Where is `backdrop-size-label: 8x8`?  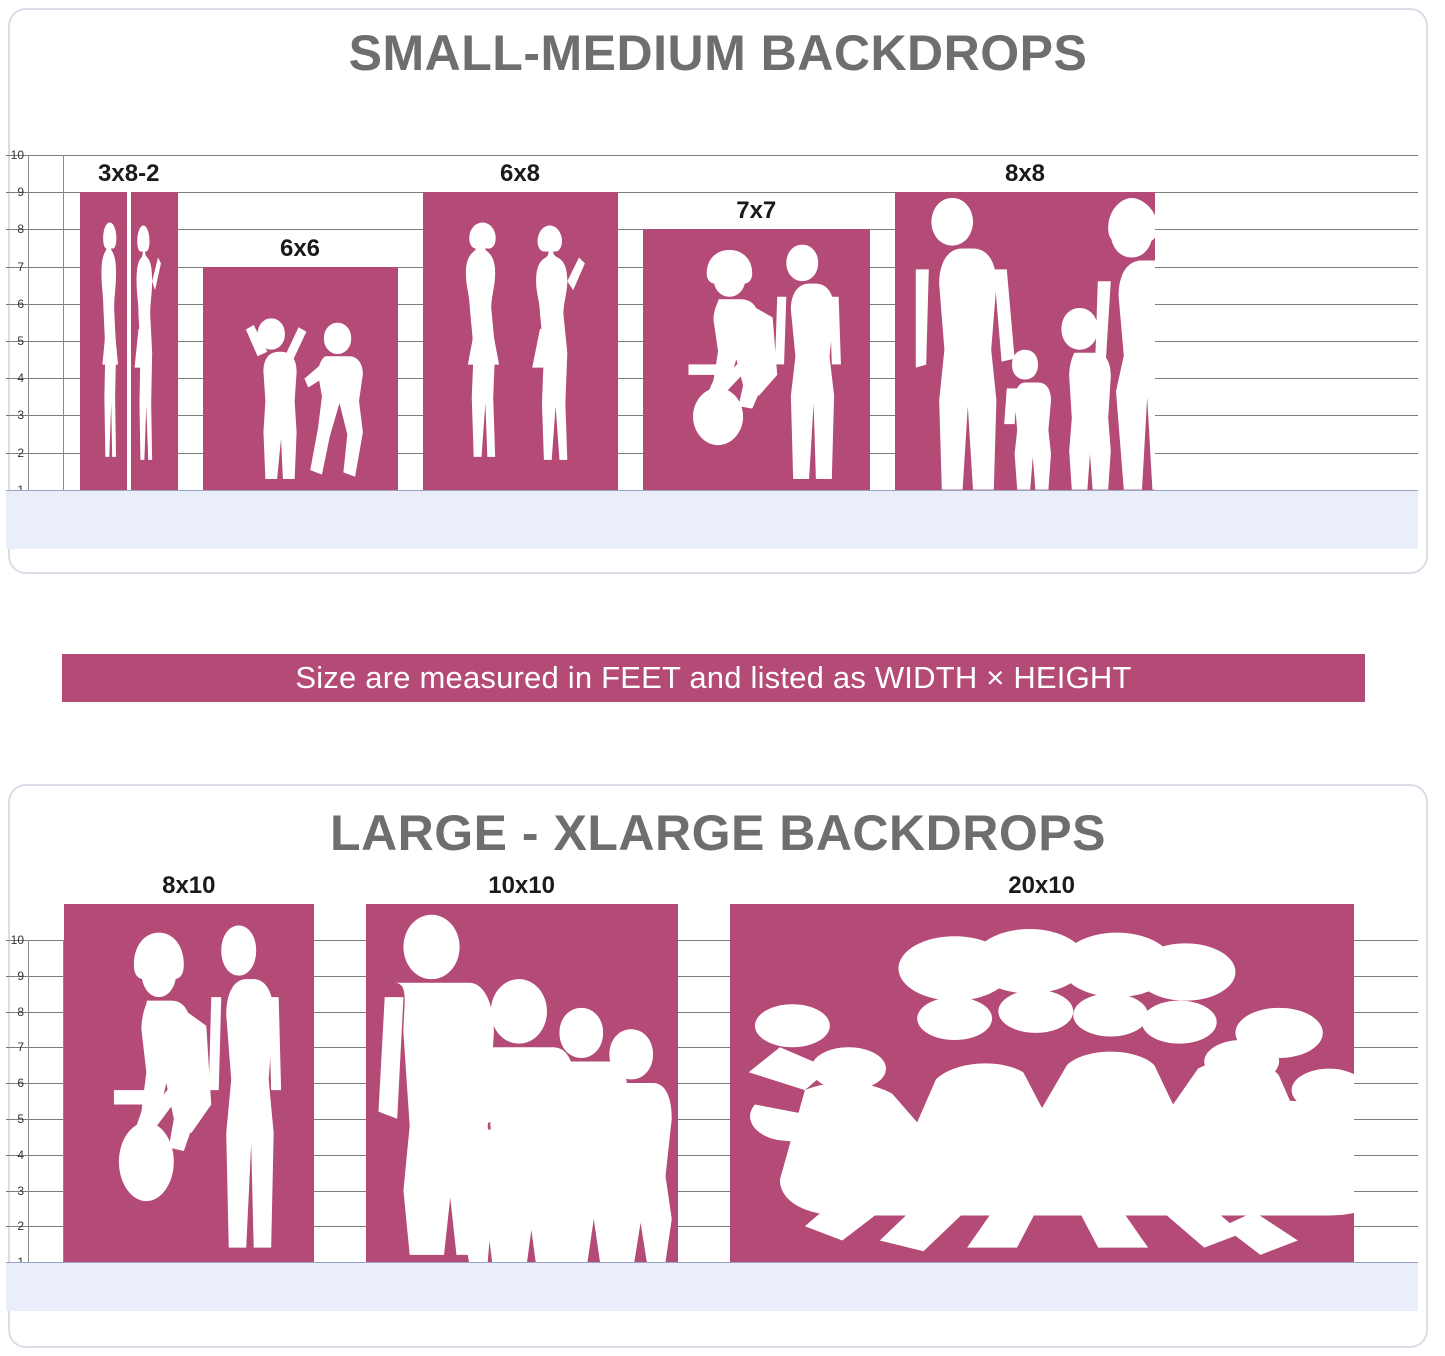 backdrop-size-label: 8x8 is located at coordinates (1025, 174).